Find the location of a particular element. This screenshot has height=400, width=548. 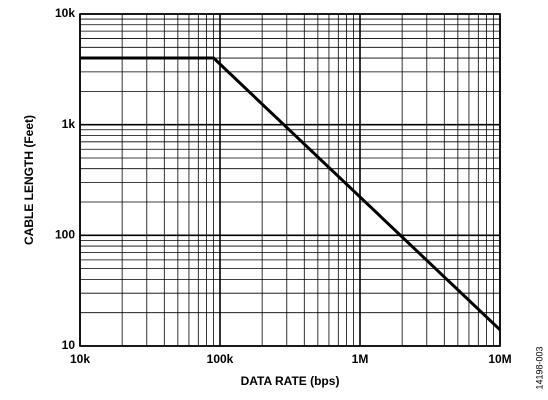

x-tick-label: 1M is located at coordinates (360, 359).